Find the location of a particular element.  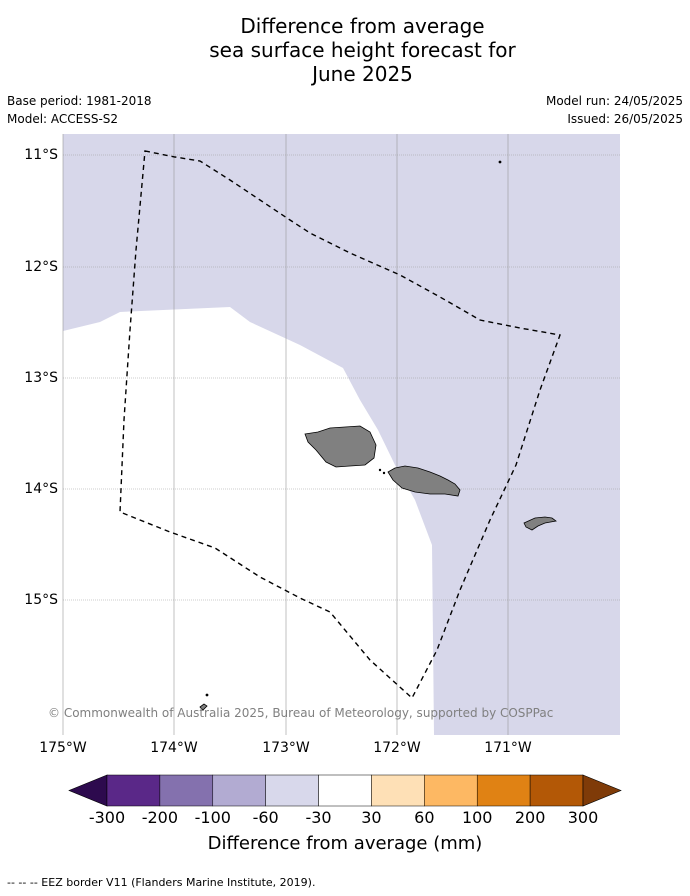

upolu-island is located at coordinates (424, 481).